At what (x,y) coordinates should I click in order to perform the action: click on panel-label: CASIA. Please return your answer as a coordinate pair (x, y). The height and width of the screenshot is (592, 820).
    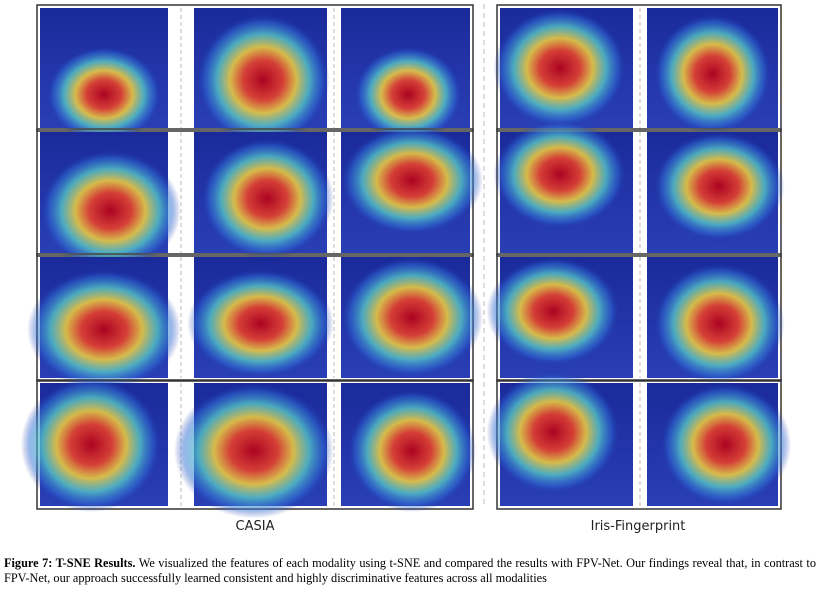
    Looking at the image, I should click on (255, 526).